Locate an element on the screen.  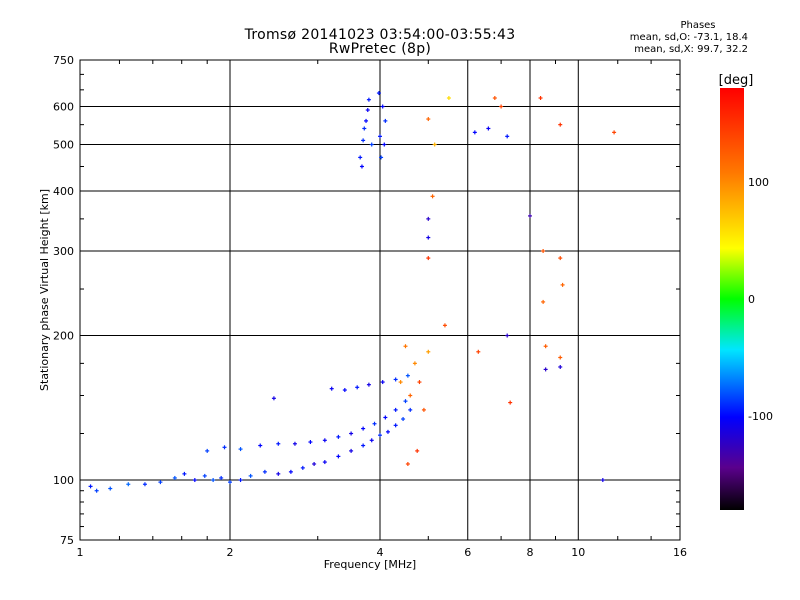
x-tick-label: 6 is located at coordinates (467, 552).